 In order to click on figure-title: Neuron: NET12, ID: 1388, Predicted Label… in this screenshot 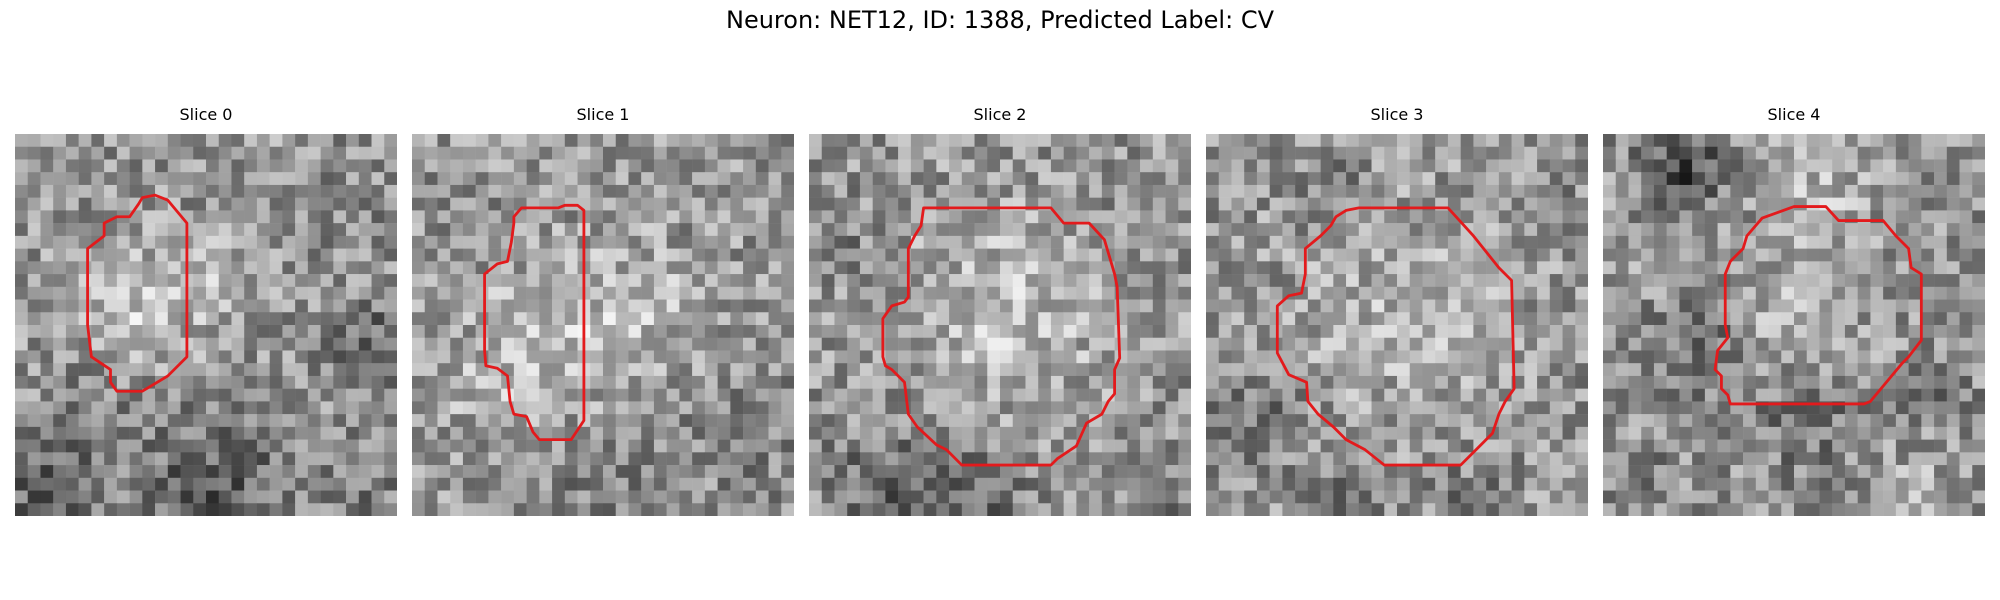, I will do `click(1000, 20)`.